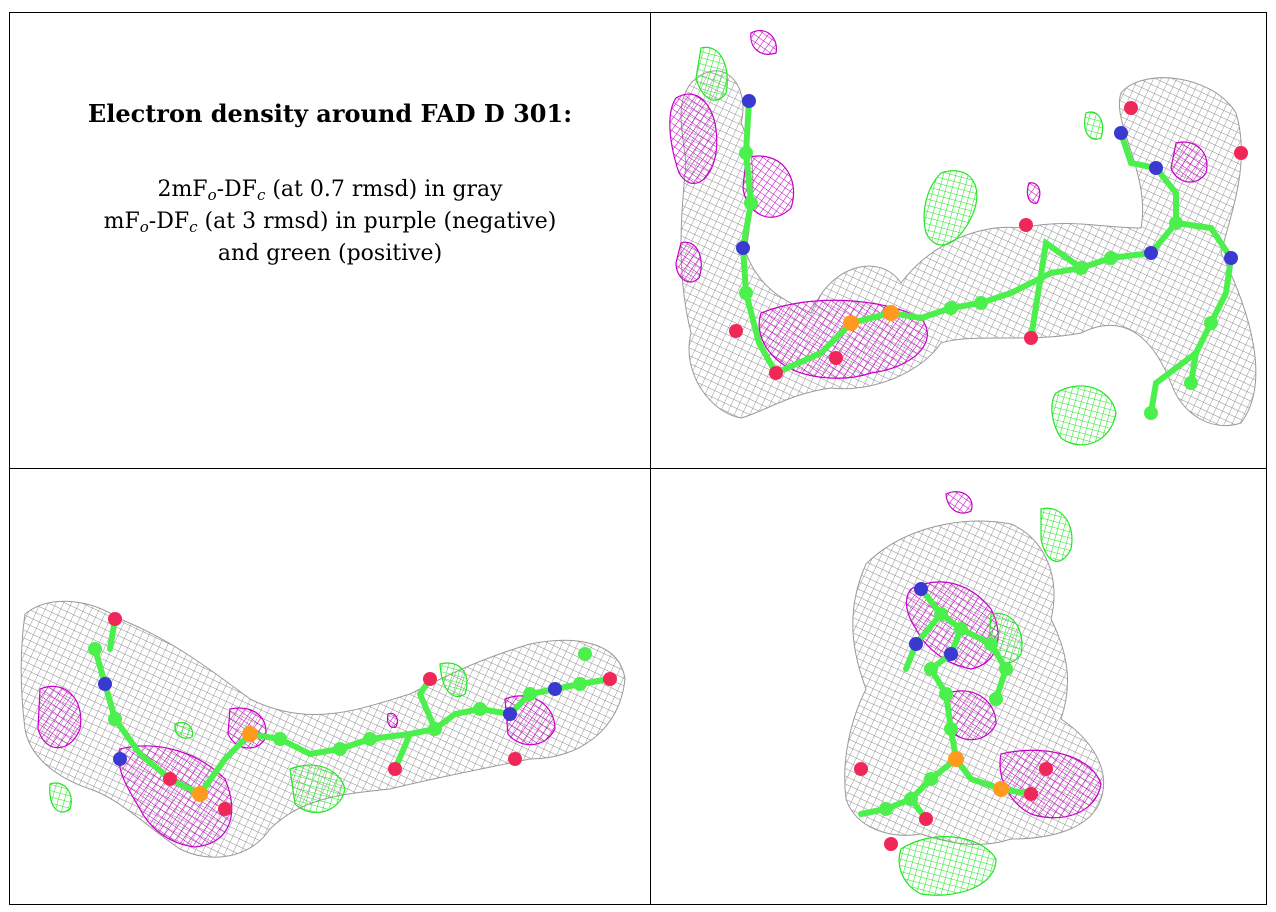  What do you see at coordinates (330, 253) in the screenshot?
I see `legend-line-positive: and green (positive)` at bounding box center [330, 253].